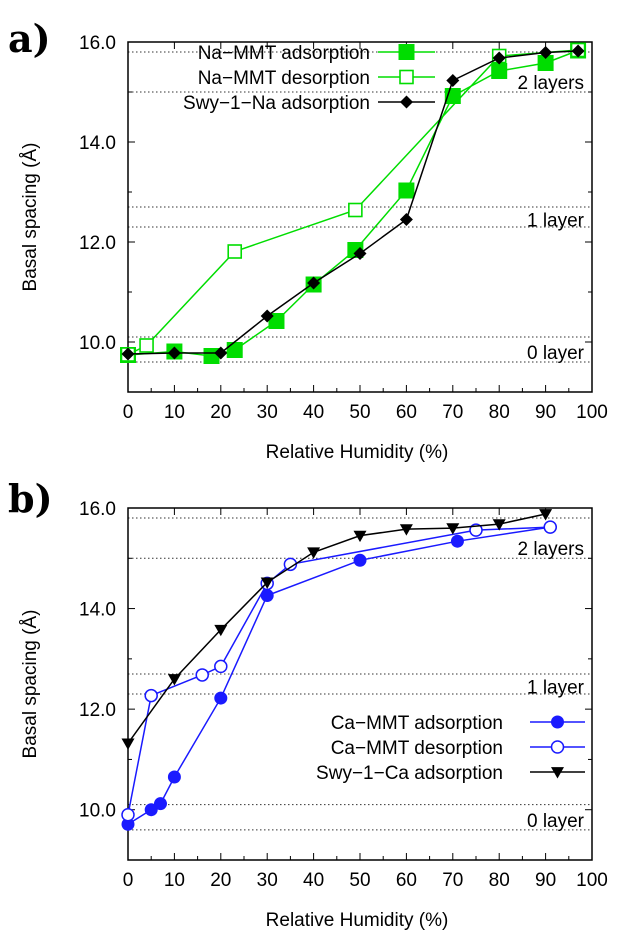 This screenshot has height=940, width=625. What do you see at coordinates (417, 748) in the screenshot?
I see `legend-label: Ca−MMT desorption` at bounding box center [417, 748].